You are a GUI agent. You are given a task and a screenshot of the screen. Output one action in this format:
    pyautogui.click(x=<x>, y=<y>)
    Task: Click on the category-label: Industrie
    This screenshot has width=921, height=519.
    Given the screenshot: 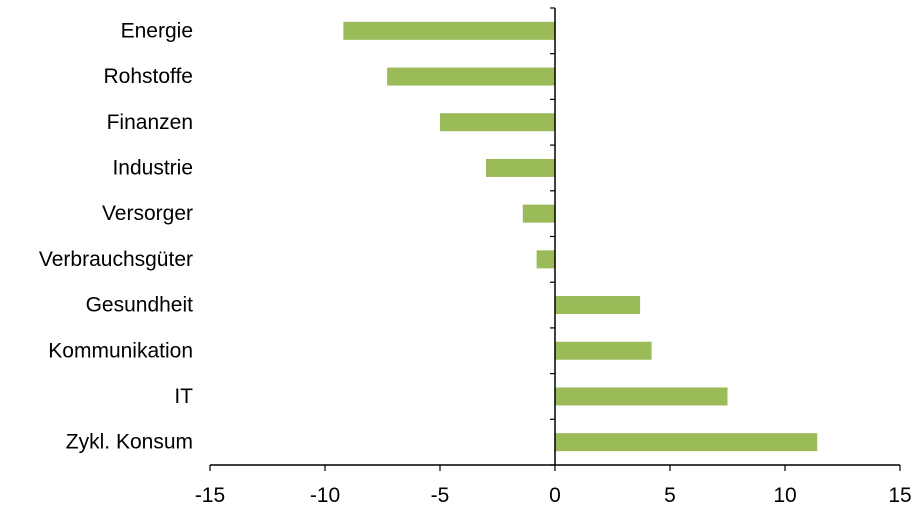 What is the action you would take?
    pyautogui.click(x=152, y=167)
    